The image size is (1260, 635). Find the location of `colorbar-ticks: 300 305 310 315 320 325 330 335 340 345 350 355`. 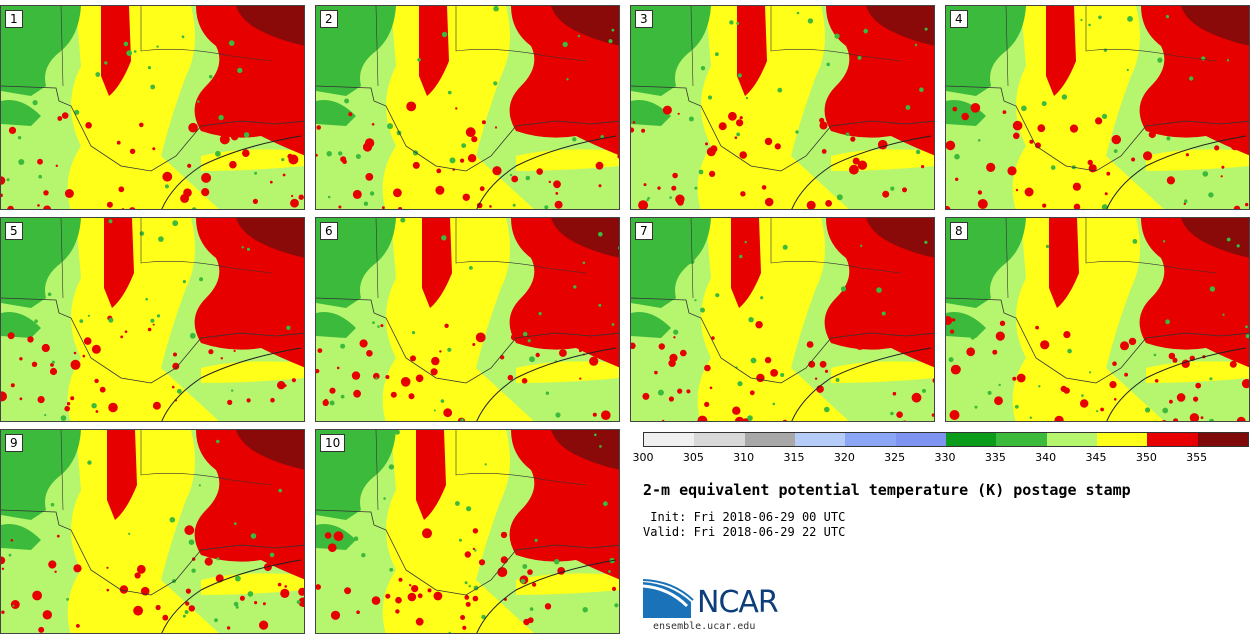

colorbar-ticks: 300 305 310 315 320 325 330 335 340 345 350 355 is located at coordinates (940, 458).